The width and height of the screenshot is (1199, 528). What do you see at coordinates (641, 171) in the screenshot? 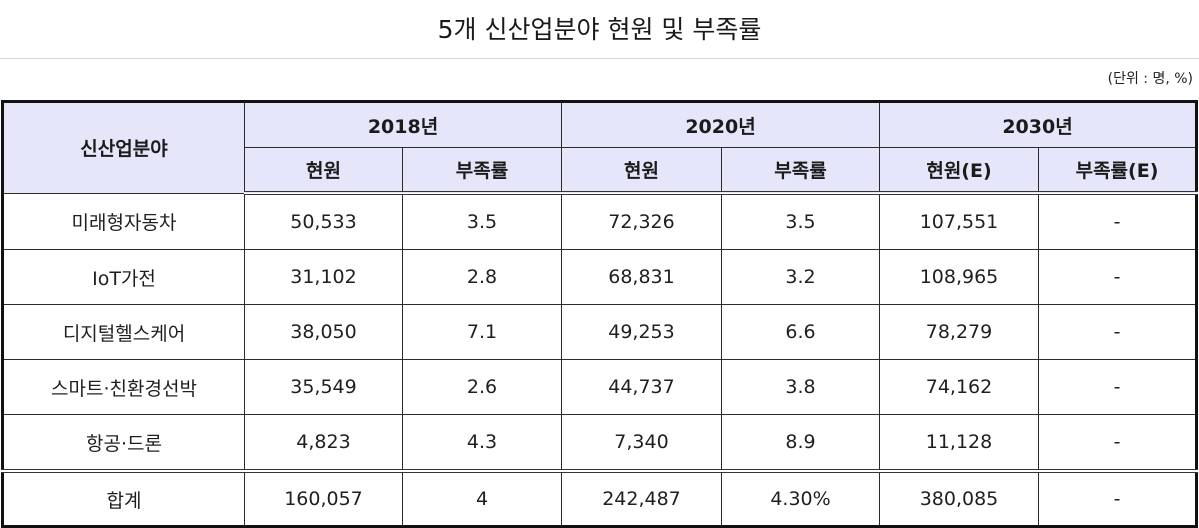
I see `header-2020-staff: 현원` at bounding box center [641, 171].